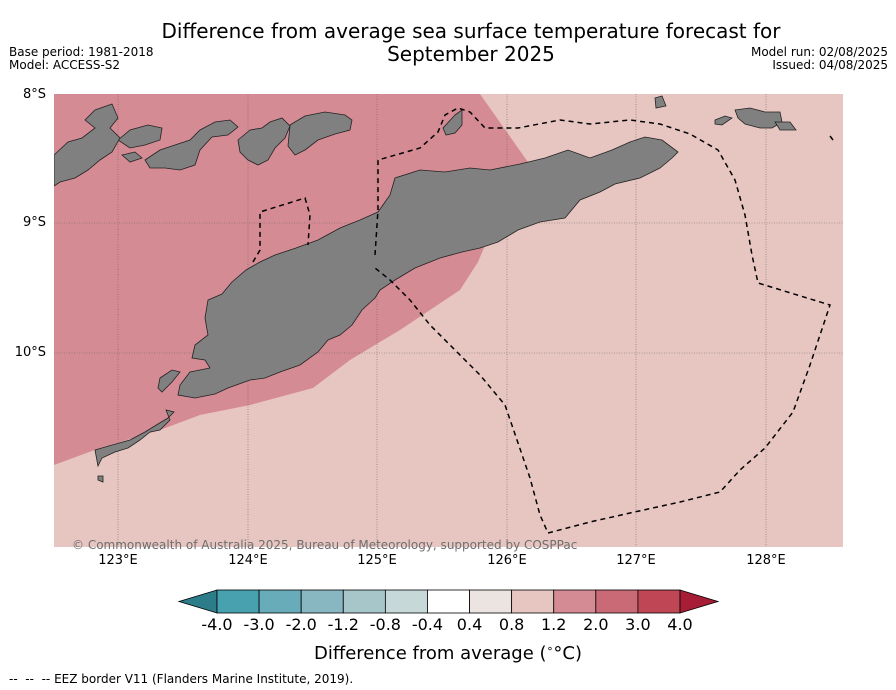 The height and width of the screenshot is (690, 896). Describe the element at coordinates (34, 222) in the screenshot. I see `lat-label-9s: 9°S` at that location.